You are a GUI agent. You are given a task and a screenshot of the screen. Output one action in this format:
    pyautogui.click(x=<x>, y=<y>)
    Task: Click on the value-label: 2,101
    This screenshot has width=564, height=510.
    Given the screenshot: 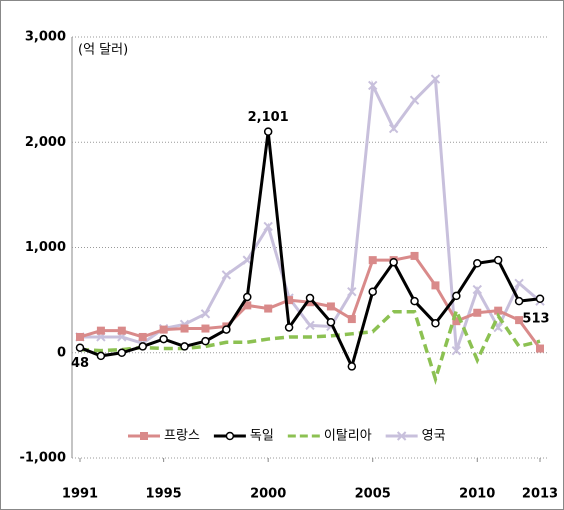 What is the action you would take?
    pyautogui.click(x=268, y=117)
    